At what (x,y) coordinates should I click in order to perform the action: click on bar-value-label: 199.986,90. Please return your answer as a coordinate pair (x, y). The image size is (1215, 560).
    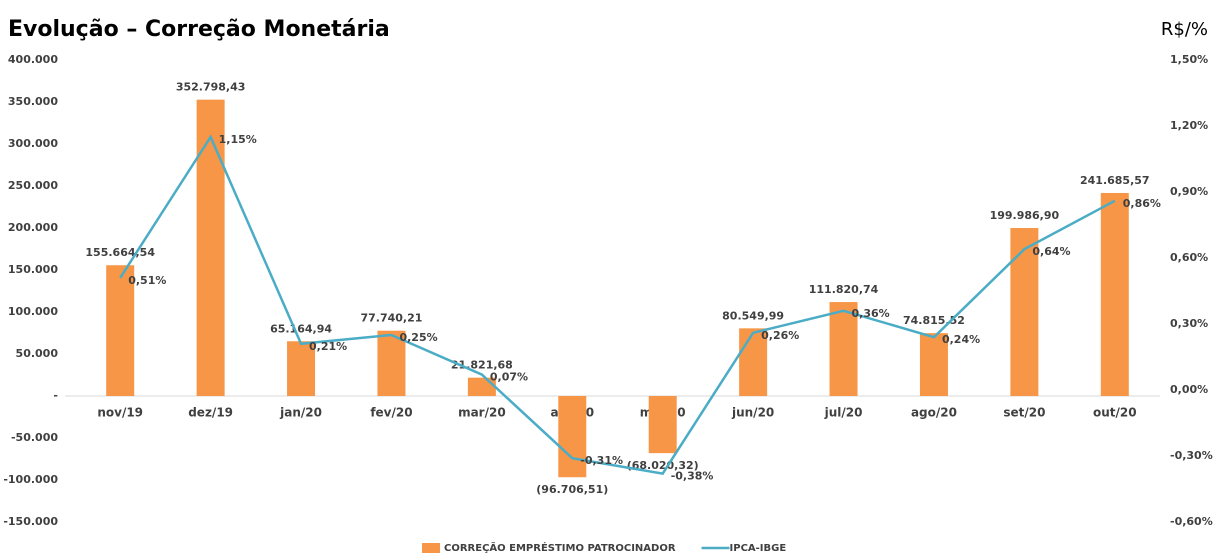
    Looking at the image, I should click on (1025, 215).